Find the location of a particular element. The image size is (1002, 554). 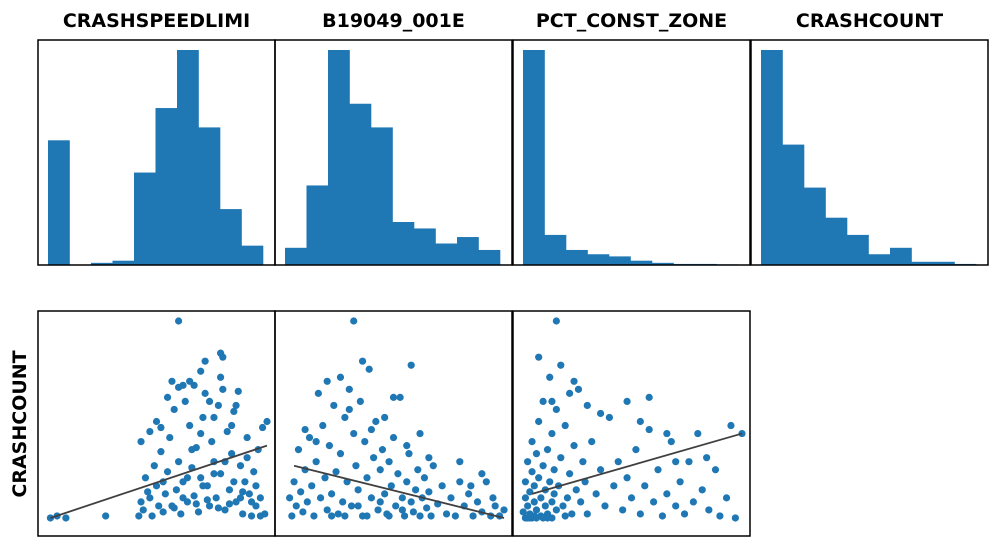

scatter-panel-frame is located at coordinates (631, 423).